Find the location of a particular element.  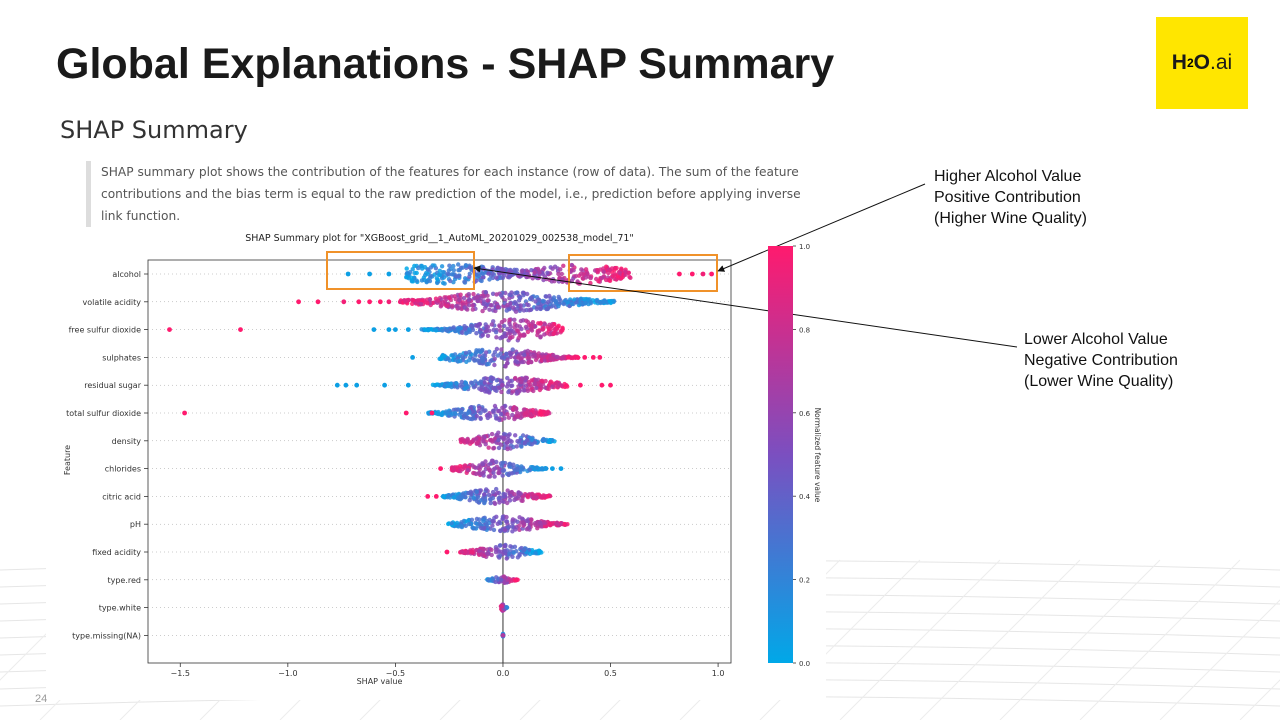

y-tick-label: type.missing(NA) is located at coordinates (106, 635).